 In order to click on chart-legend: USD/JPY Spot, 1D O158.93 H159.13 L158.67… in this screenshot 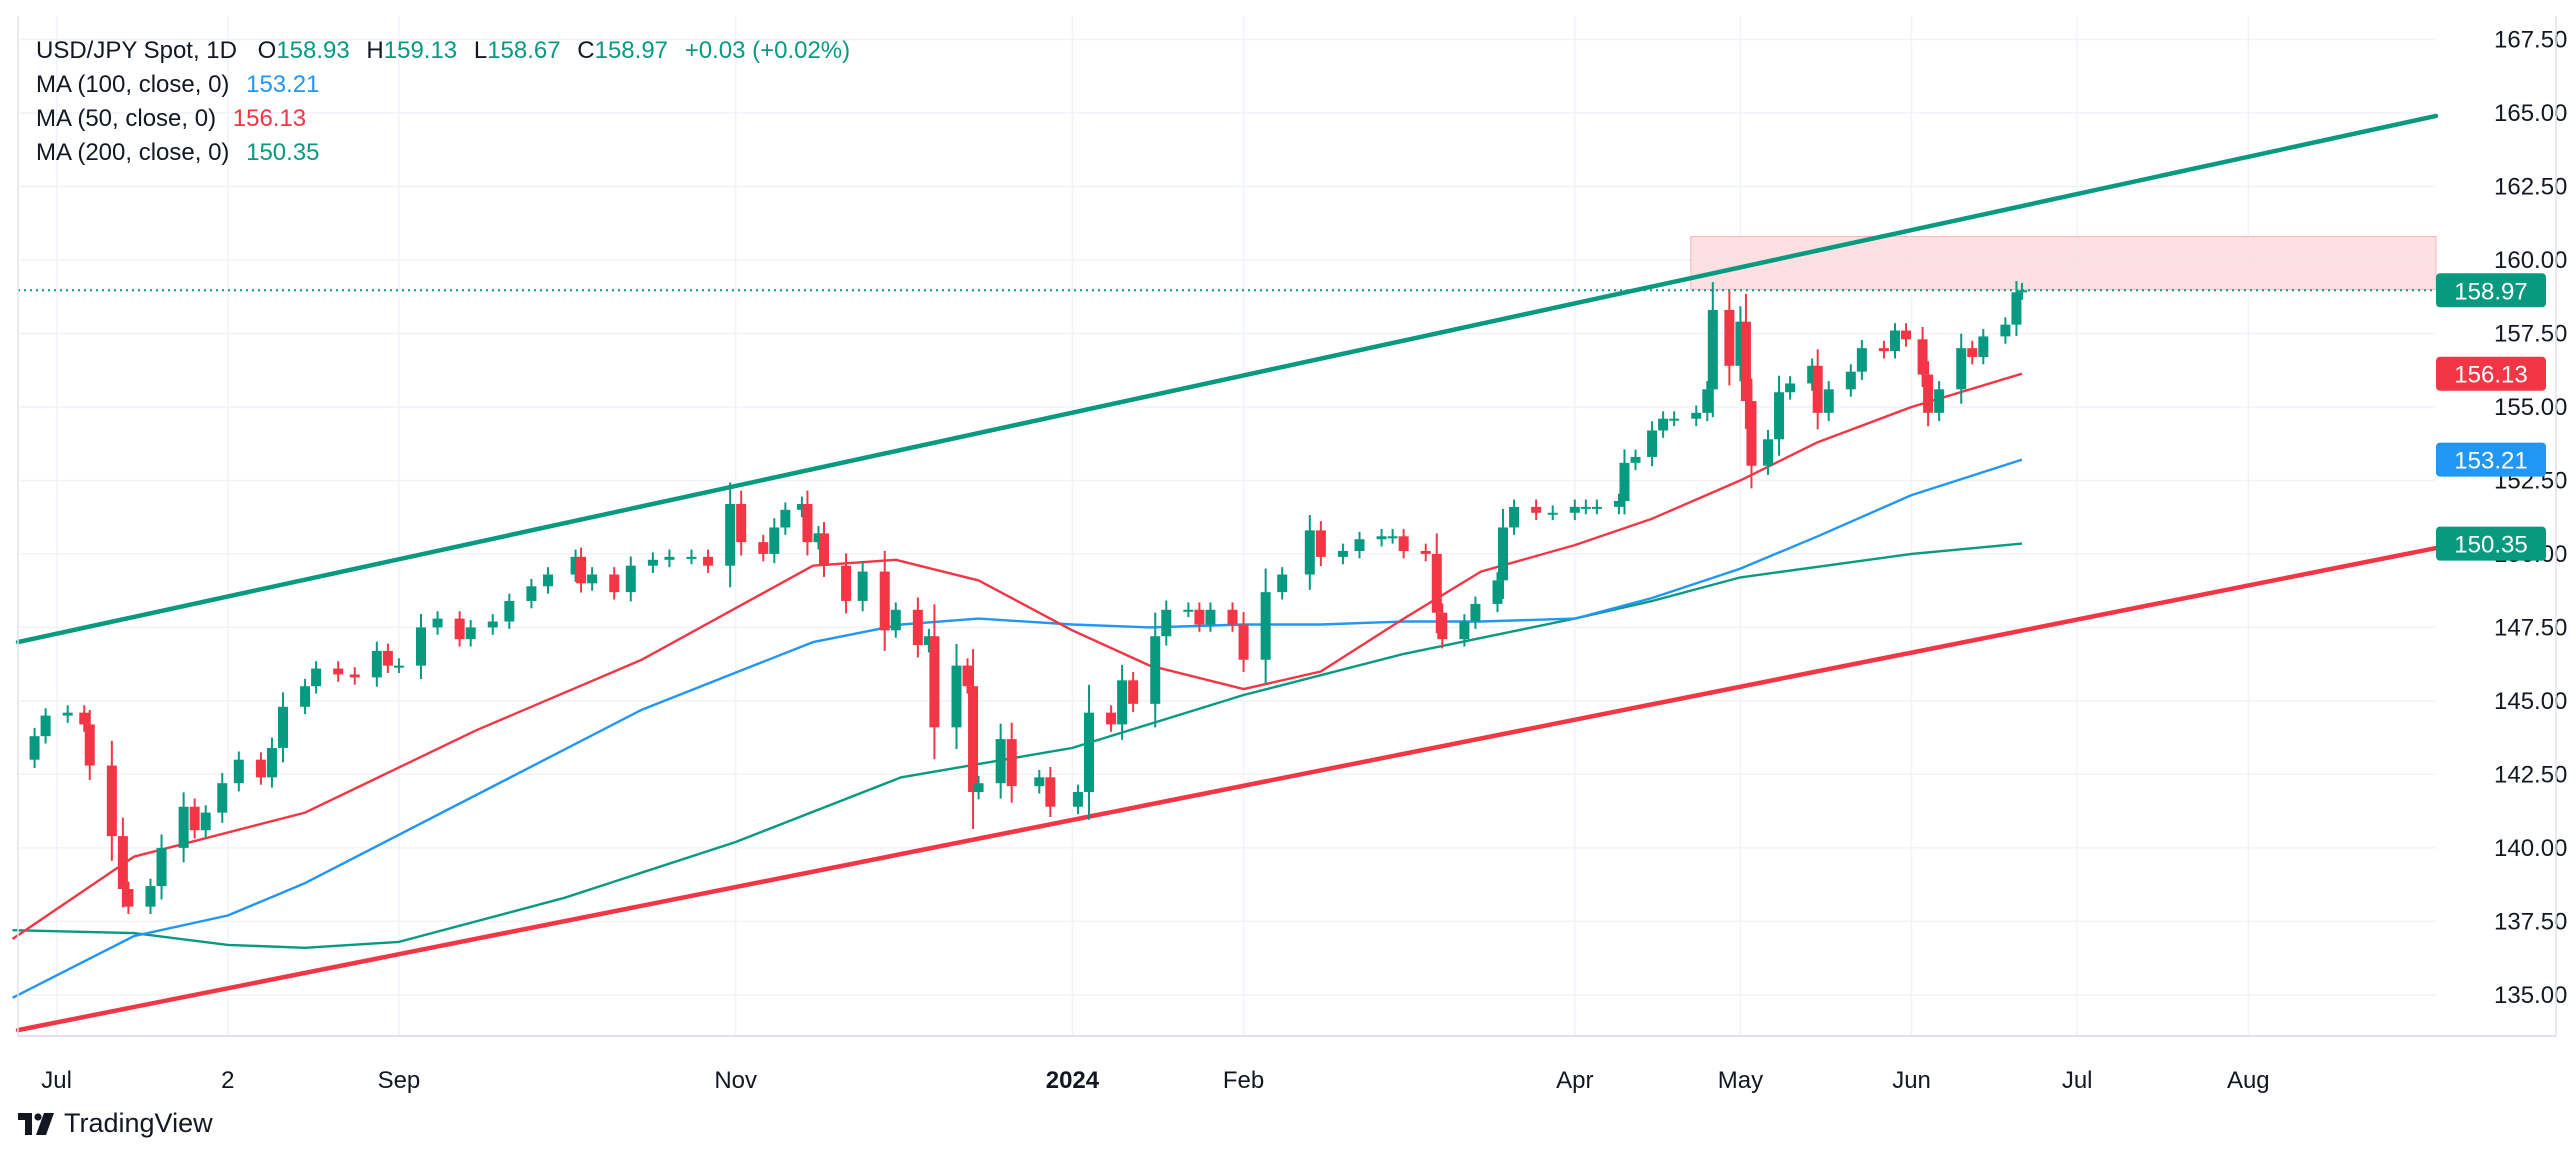, I will do `click(443, 102)`.